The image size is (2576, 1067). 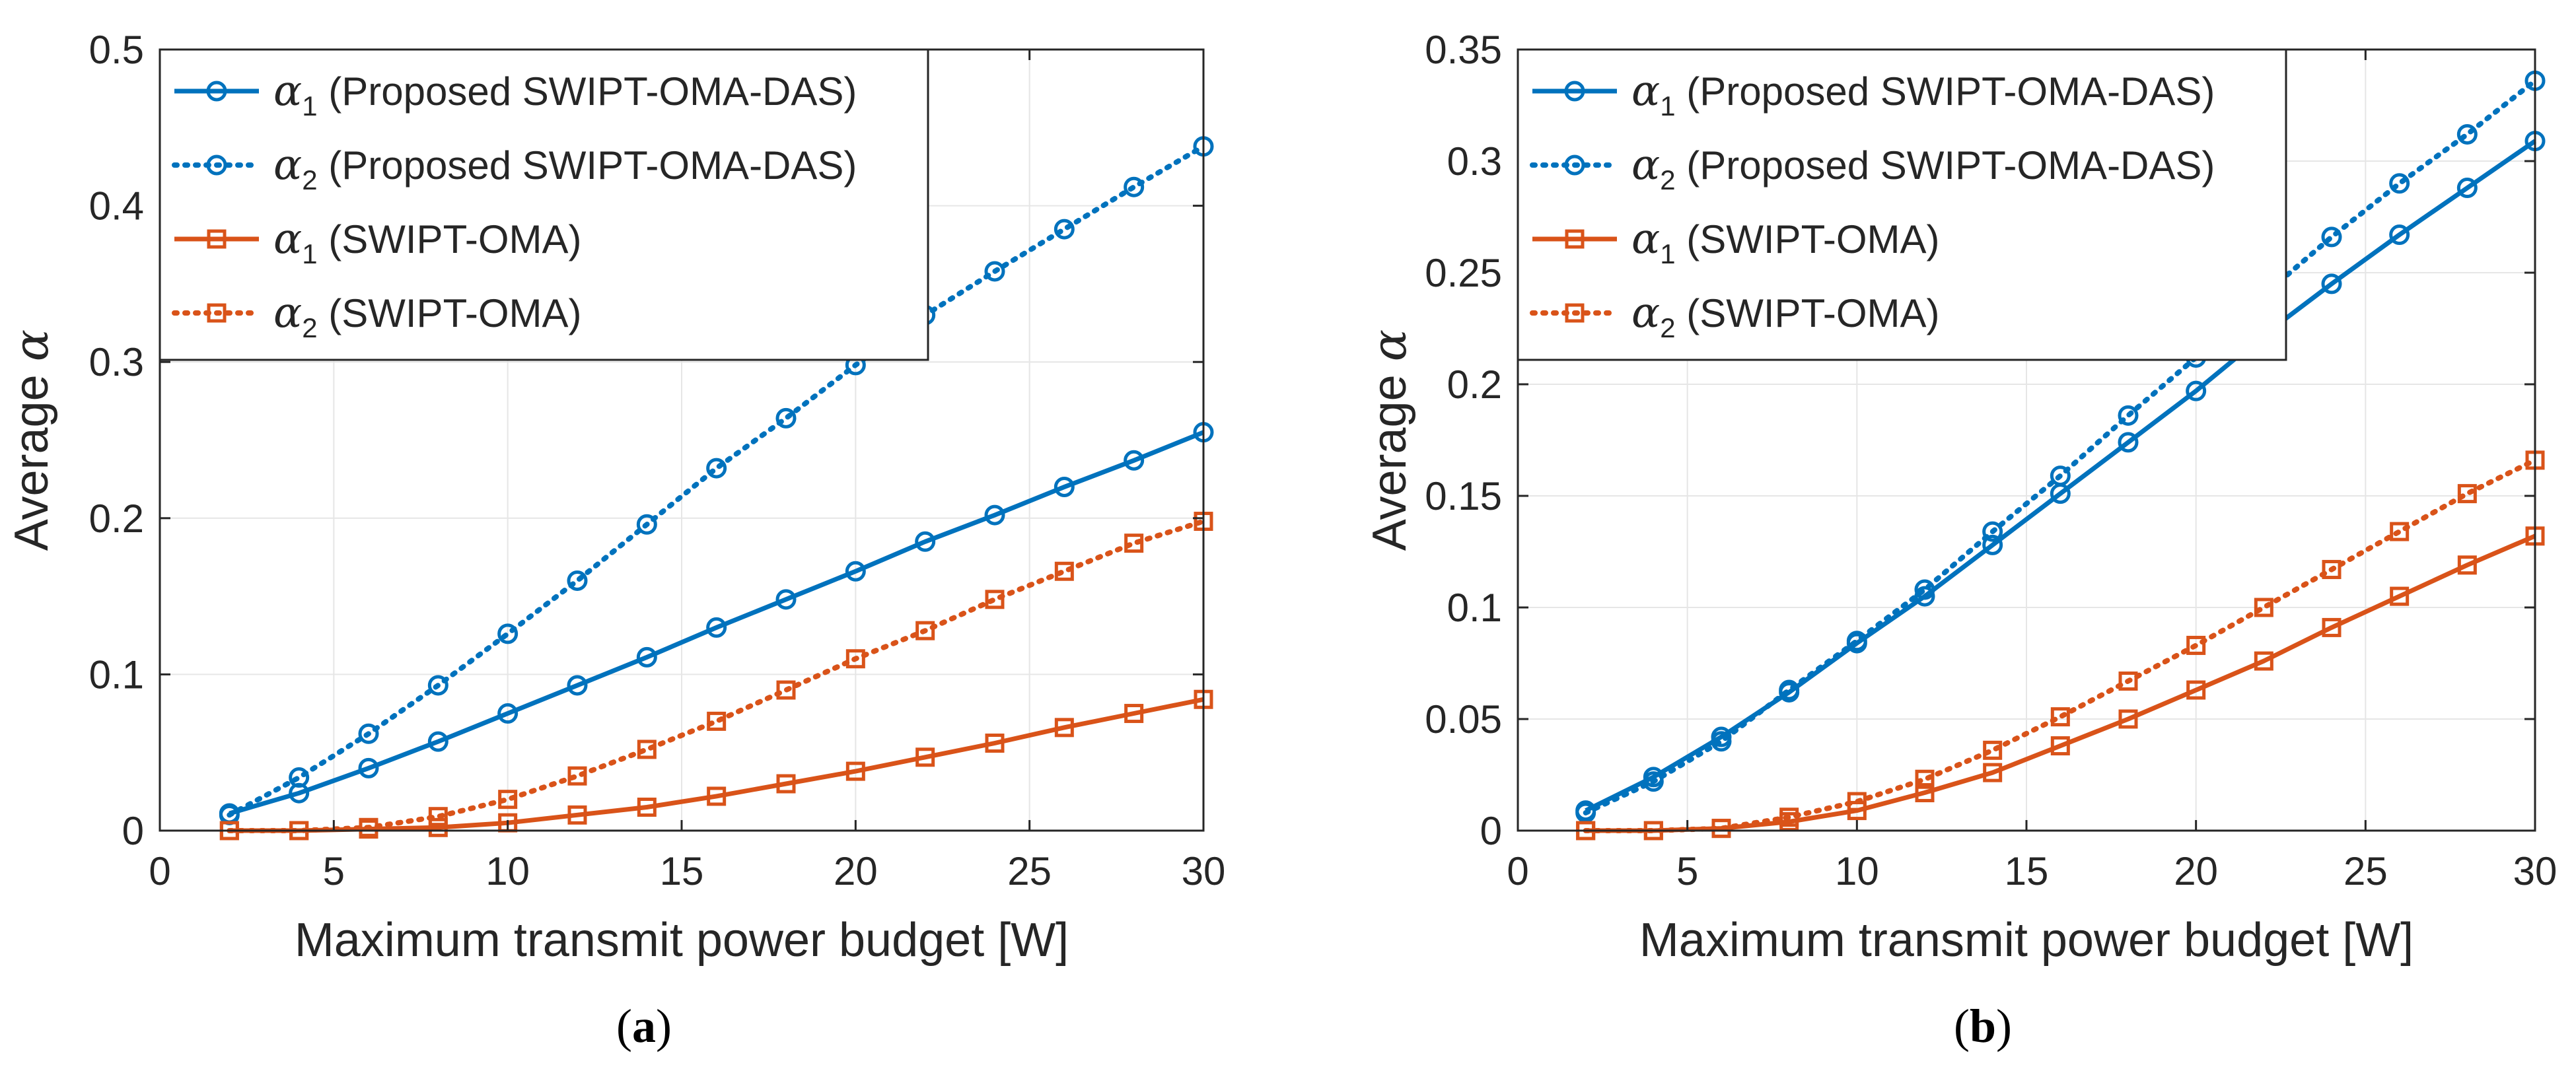 What do you see at coordinates (117, 206) in the screenshot?
I see `y-tick-label: 0.4` at bounding box center [117, 206].